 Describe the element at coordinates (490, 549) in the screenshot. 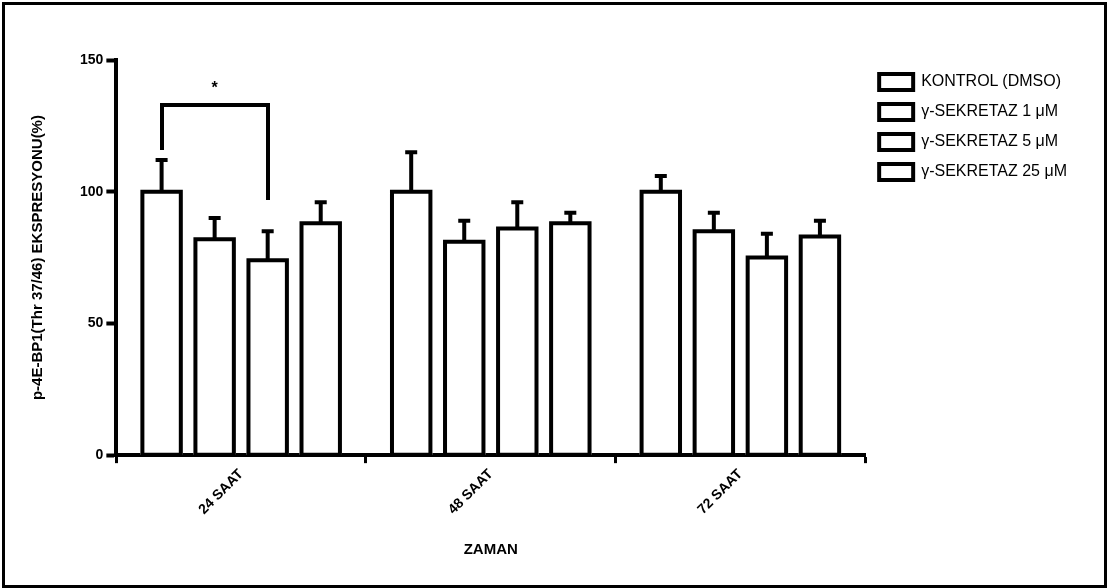

I see `x-axis-title: ZAMAN` at that location.